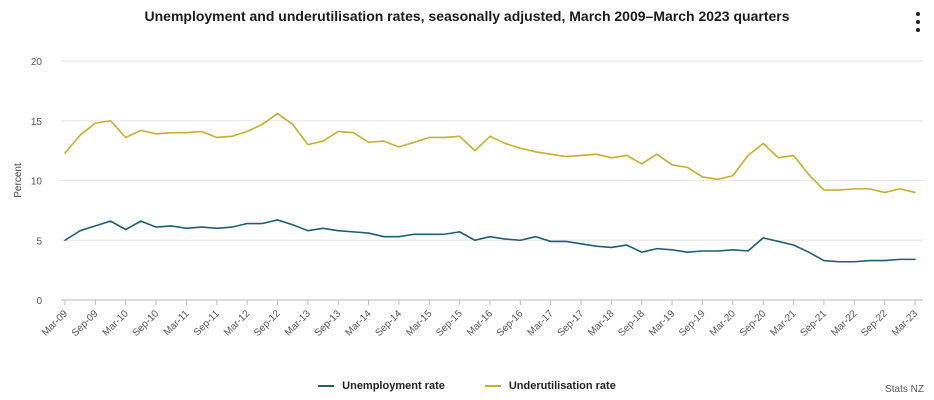 This screenshot has width=934, height=400. I want to click on x-tick-label: Sep-20, so click(753, 323).